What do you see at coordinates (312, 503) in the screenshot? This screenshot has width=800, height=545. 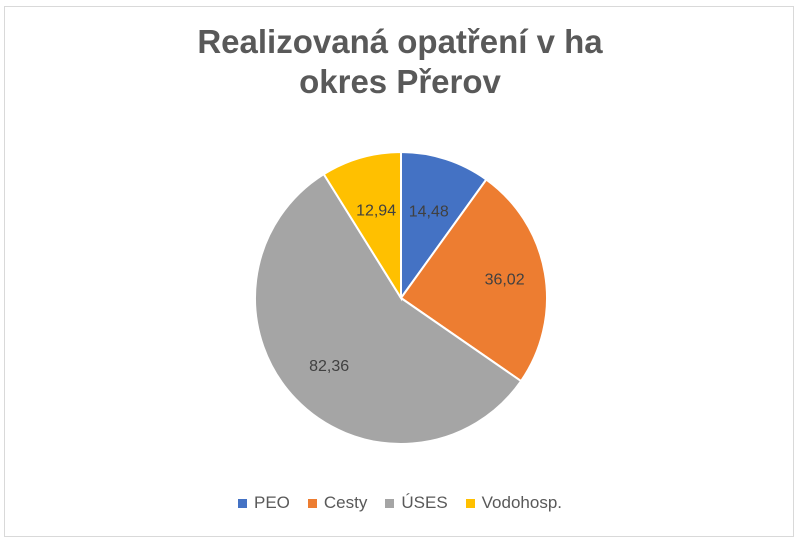 I see `legend-swatch-cesty` at bounding box center [312, 503].